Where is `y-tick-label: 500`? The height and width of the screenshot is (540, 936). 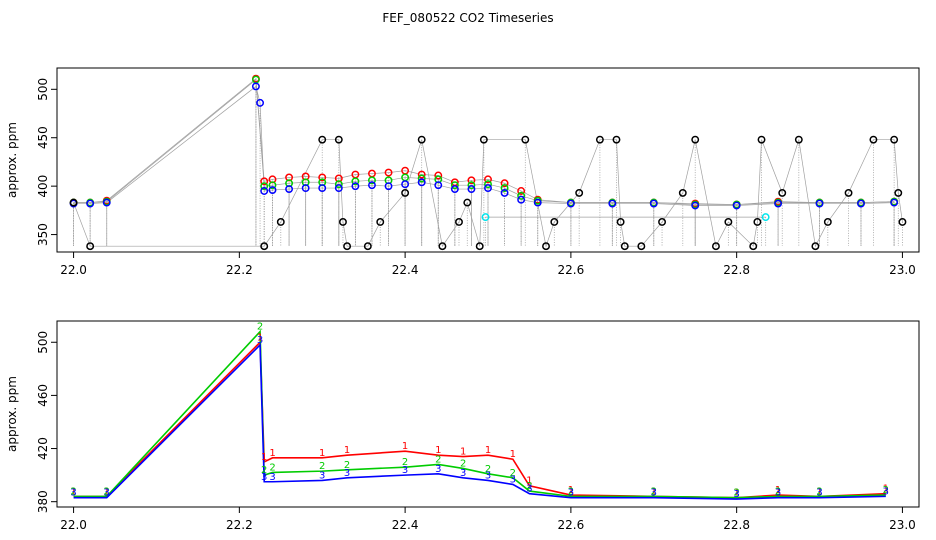
y-tick-label: 500 is located at coordinates (43, 342).